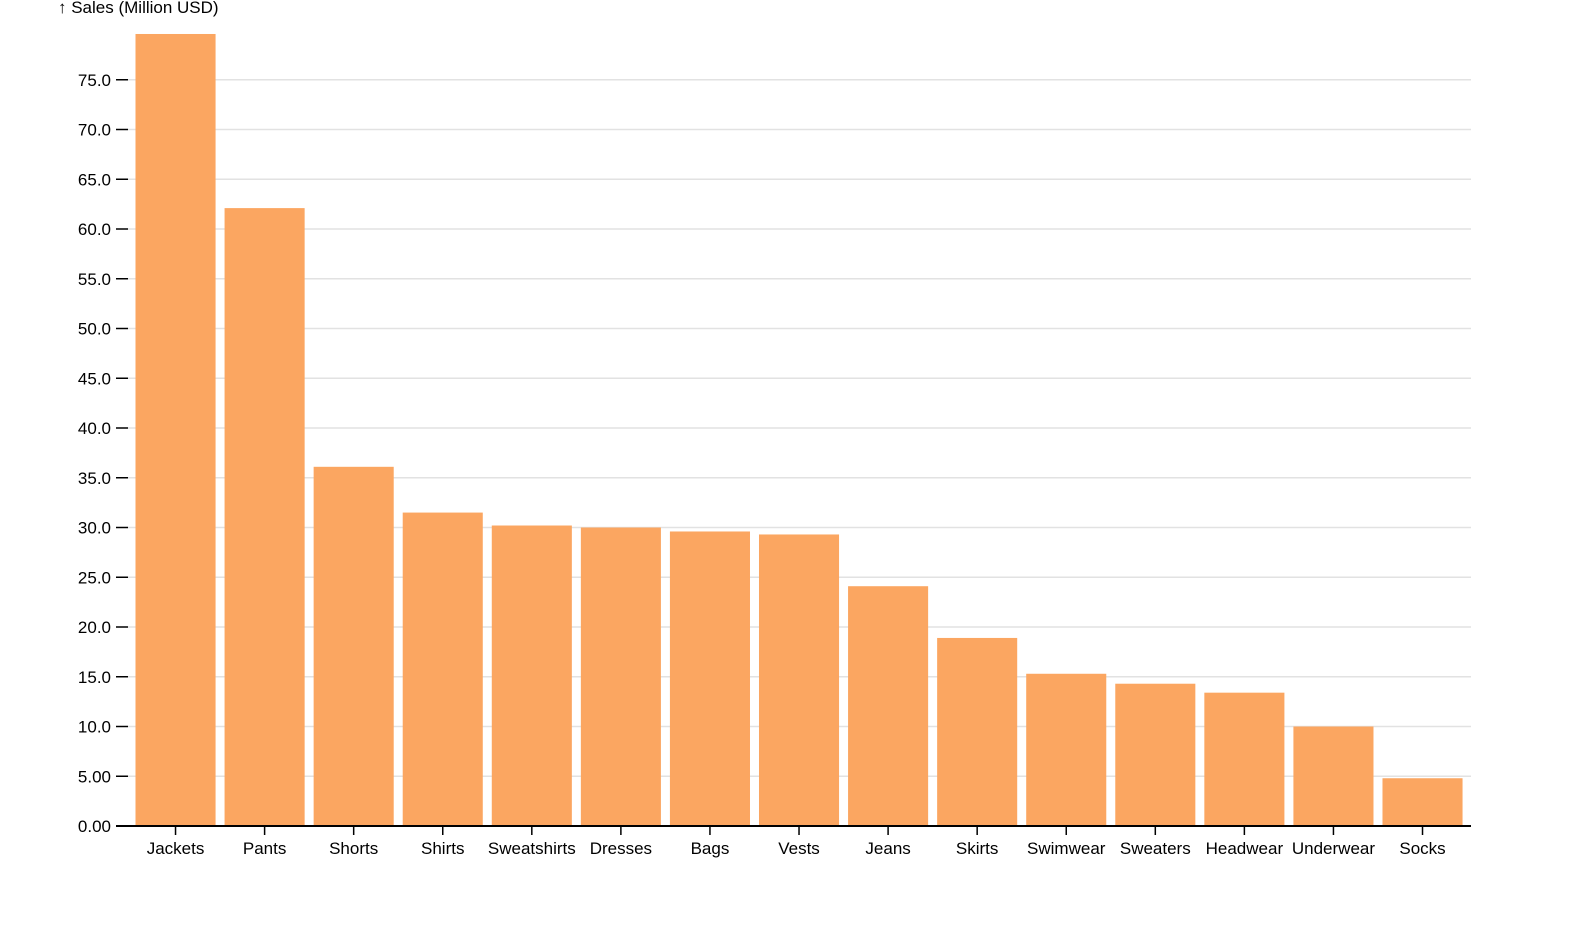 Image resolution: width=1596 pixels, height=925 pixels. Describe the element at coordinates (442, 669) in the screenshot. I see `bar-shirts` at that location.